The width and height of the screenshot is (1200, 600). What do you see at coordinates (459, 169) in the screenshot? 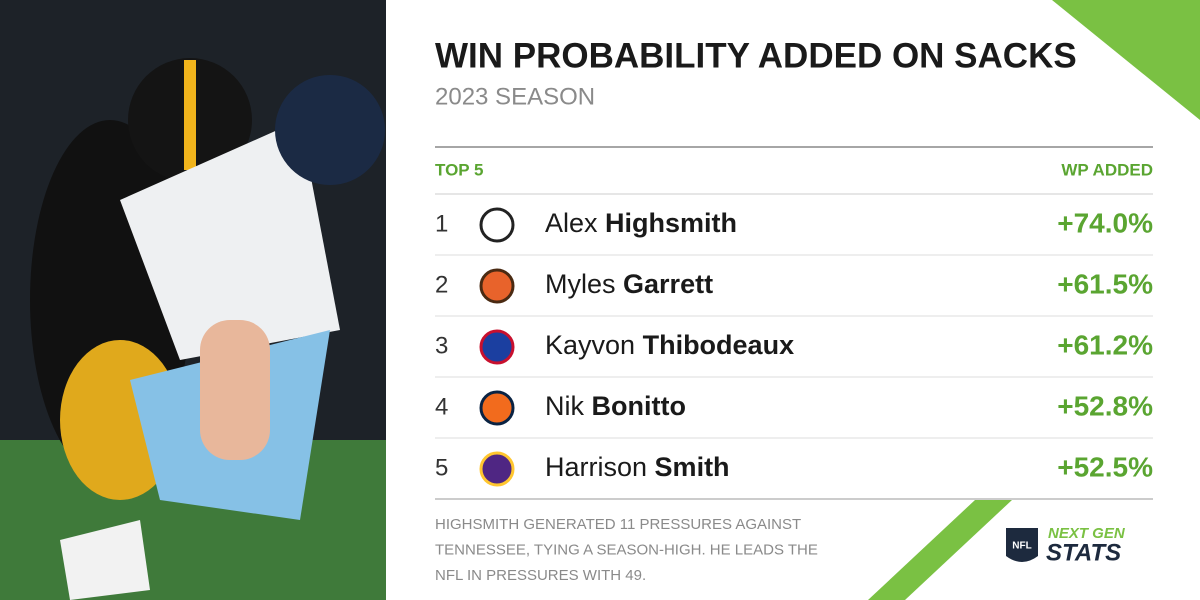
I see `column-header: TOP 5` at bounding box center [459, 169].